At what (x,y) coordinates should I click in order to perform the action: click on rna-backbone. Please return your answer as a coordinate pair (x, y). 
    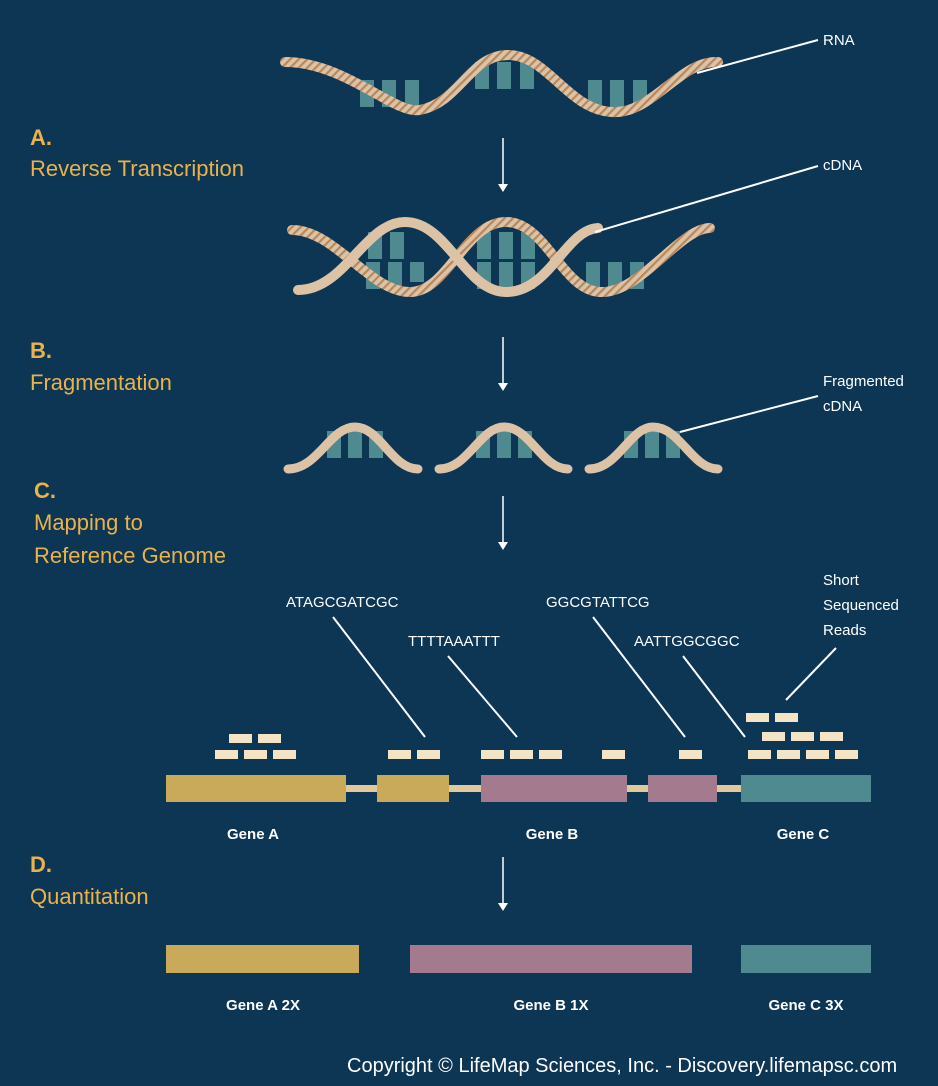
    Looking at the image, I should click on (501, 83).